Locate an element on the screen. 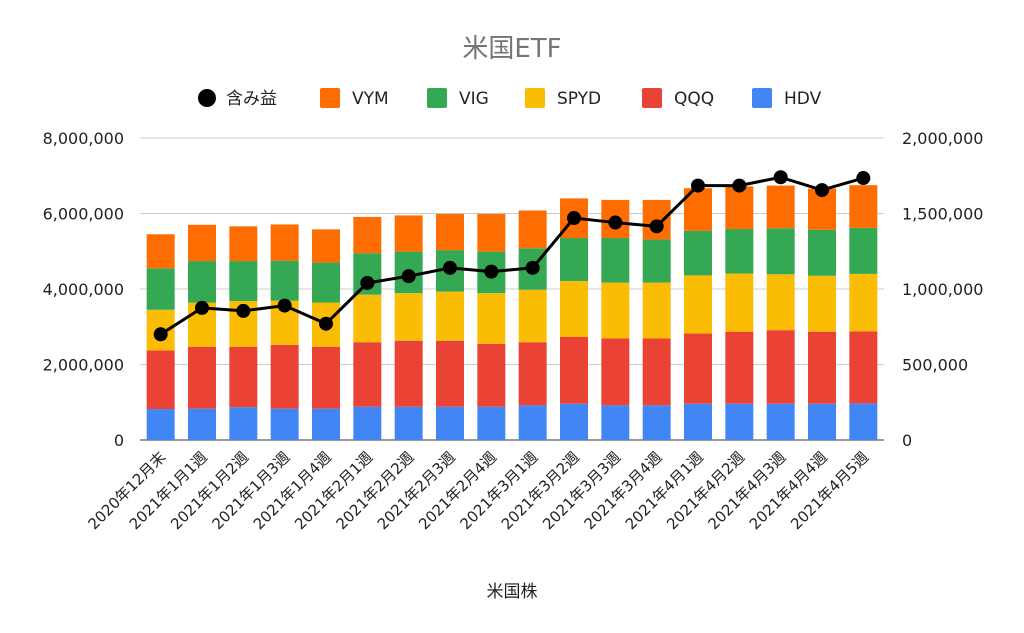  y-tick-label-left: 4,000,000 is located at coordinates (83, 289).